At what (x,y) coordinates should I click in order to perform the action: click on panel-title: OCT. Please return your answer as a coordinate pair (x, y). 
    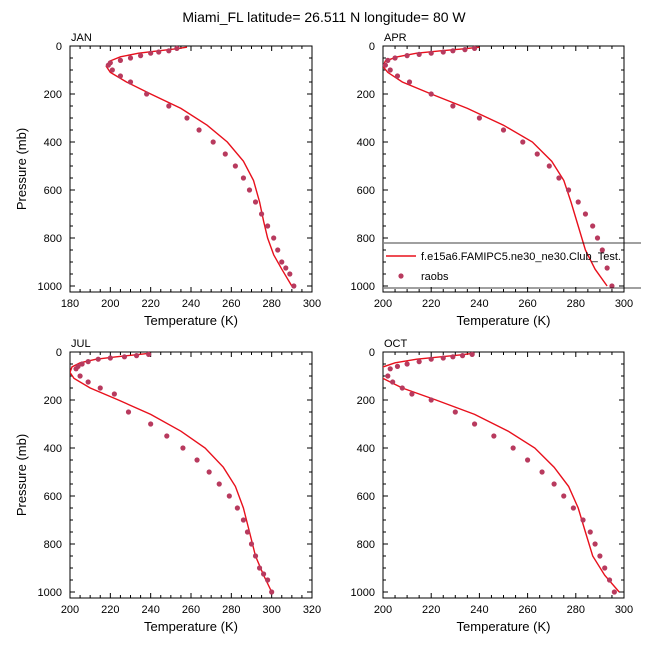
    Looking at the image, I should click on (396, 344).